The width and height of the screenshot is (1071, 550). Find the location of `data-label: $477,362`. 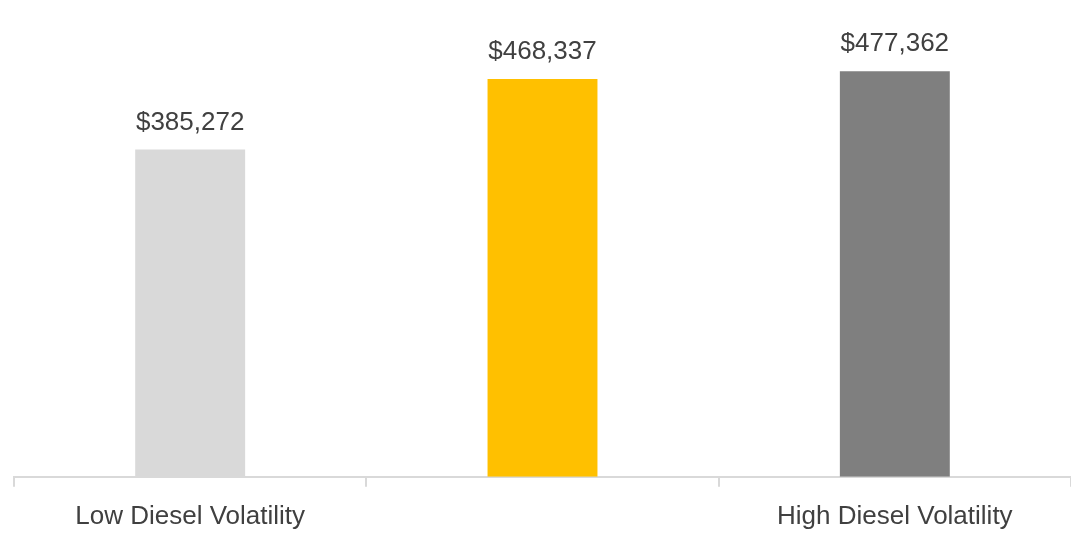

data-label: $477,362 is located at coordinates (895, 42).